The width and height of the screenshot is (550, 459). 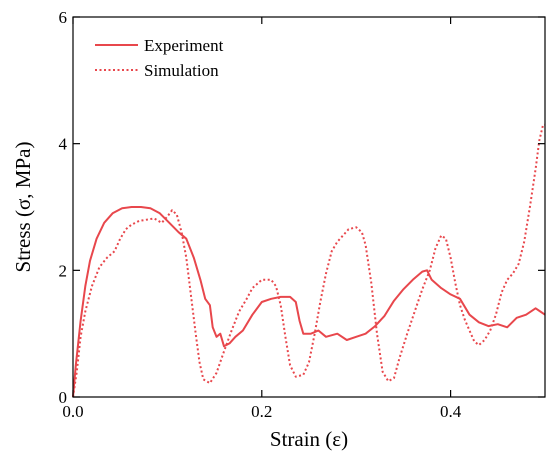 What do you see at coordinates (309, 439) in the screenshot?
I see `x-axis-title: Strain (ε)` at bounding box center [309, 439].